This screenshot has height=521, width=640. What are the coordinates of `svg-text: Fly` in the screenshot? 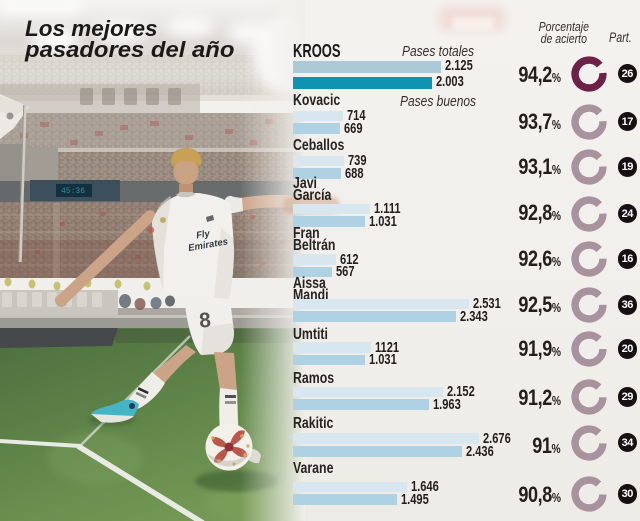 It's located at (203, 234).